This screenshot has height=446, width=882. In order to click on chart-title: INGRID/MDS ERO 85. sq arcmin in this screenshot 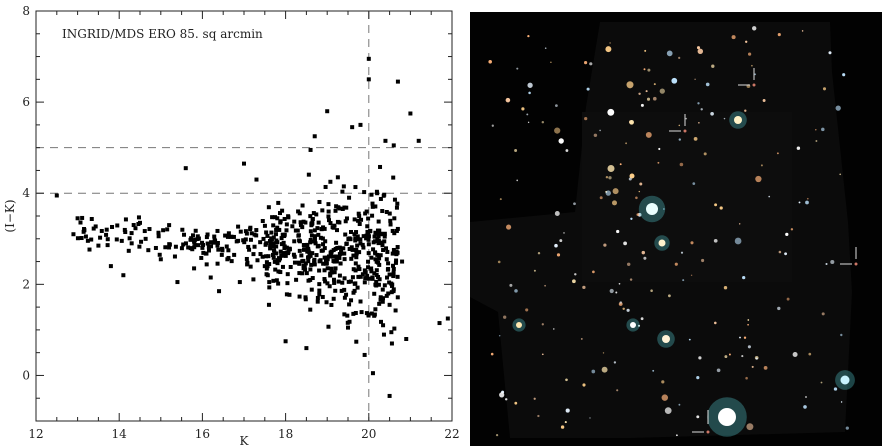, I will do `click(162, 34)`.